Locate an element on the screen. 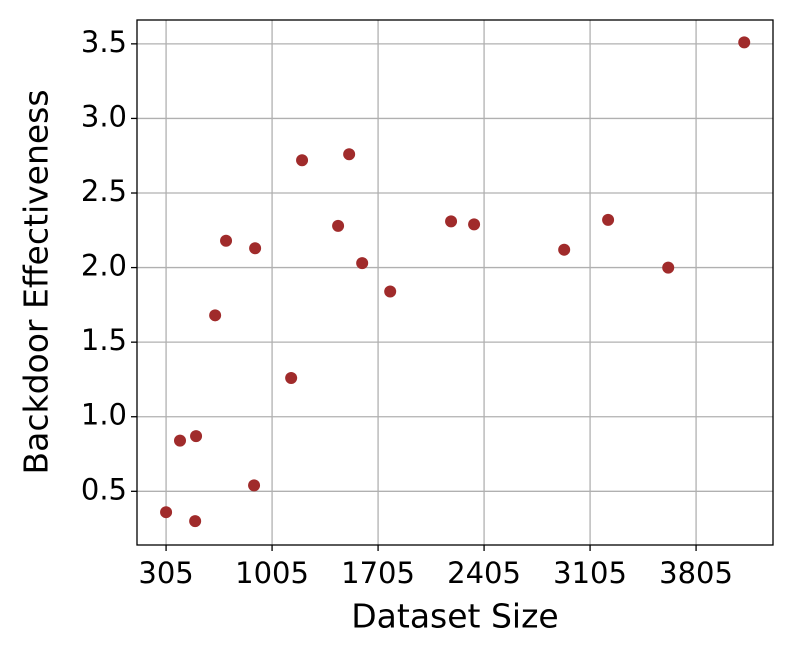 This screenshot has width=793, height=661. x-tick-label: 3105 is located at coordinates (590, 573).